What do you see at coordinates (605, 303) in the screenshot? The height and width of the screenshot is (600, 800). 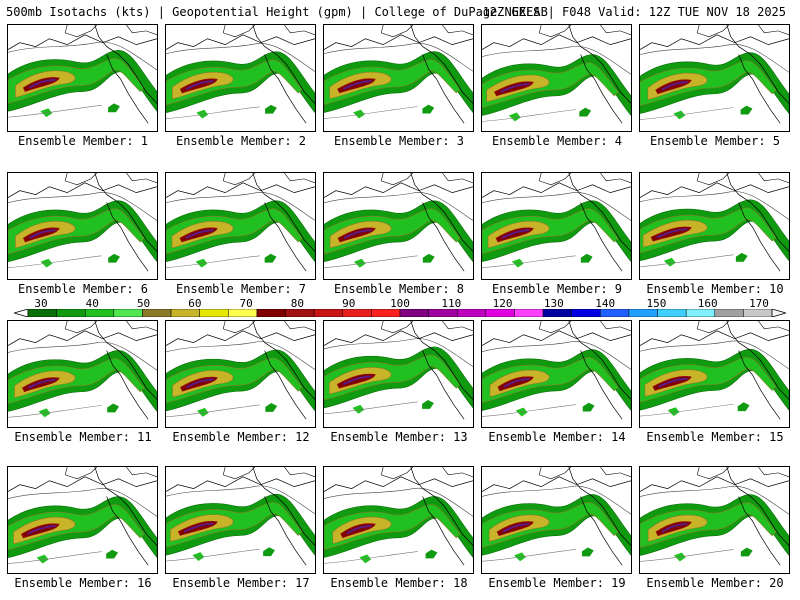 I see `colorbar-tick-label: 140` at bounding box center [605, 303].